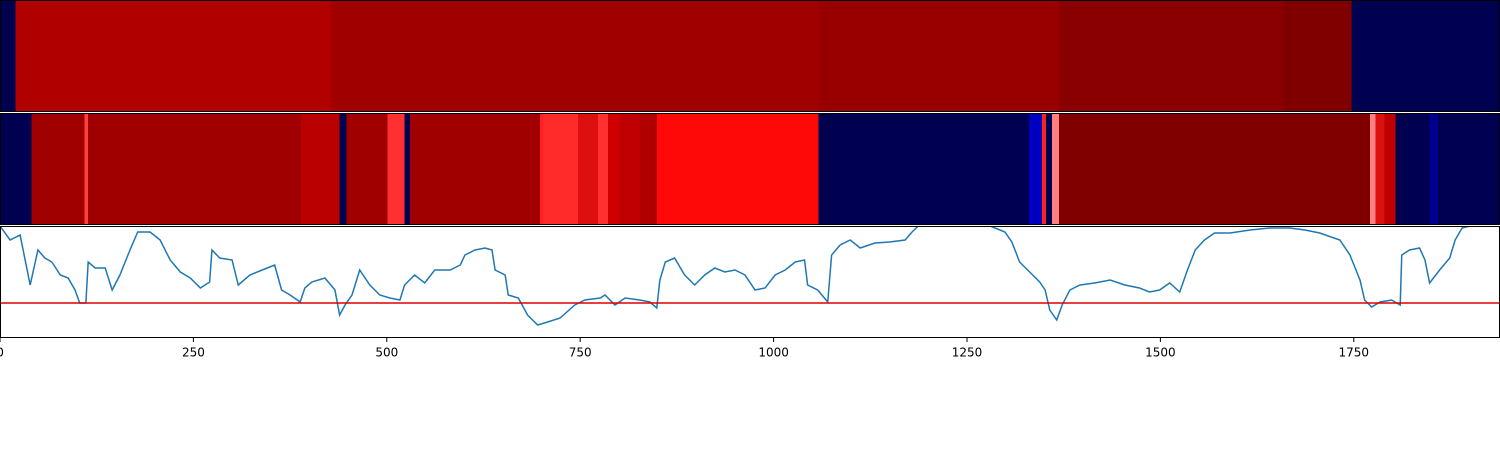 The image size is (1500, 450). Describe the element at coordinates (773, 353) in the screenshot. I see `x-tick-label: 1000` at that location.